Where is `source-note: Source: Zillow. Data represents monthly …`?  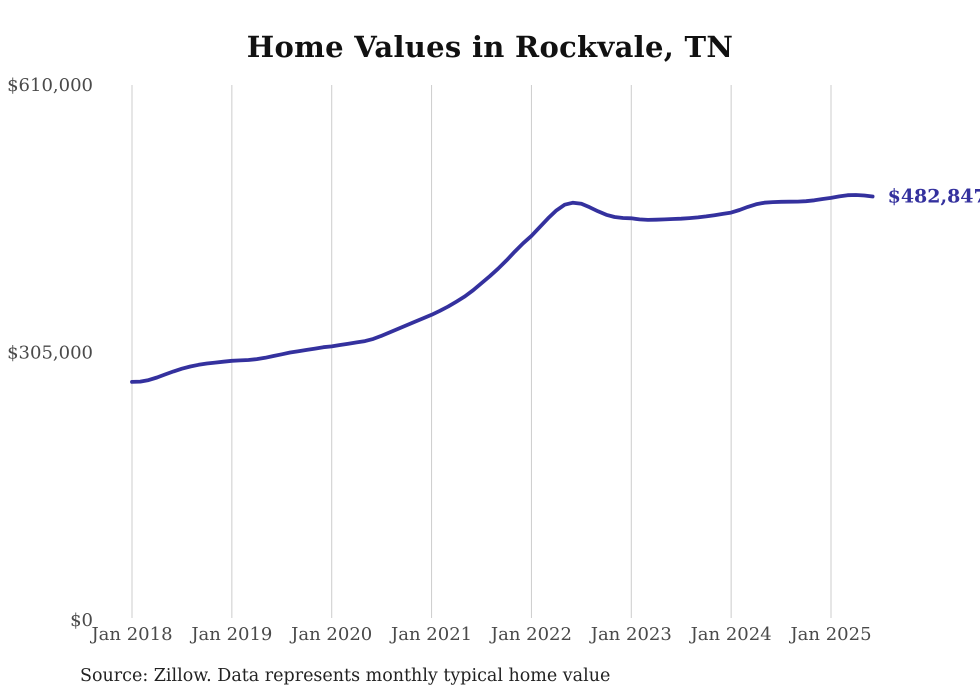
source-note: Source: Zillow. Data represents monthly … is located at coordinates (345, 676).